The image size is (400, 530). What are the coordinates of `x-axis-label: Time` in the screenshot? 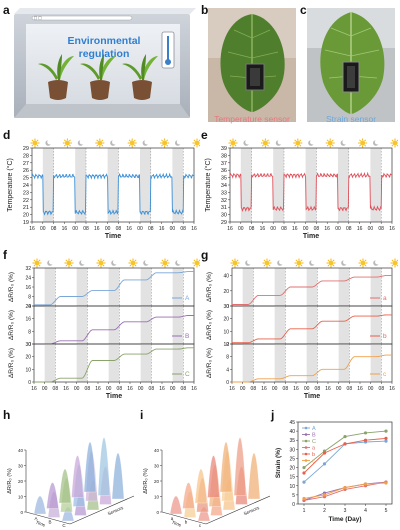 It's located at (311, 236).